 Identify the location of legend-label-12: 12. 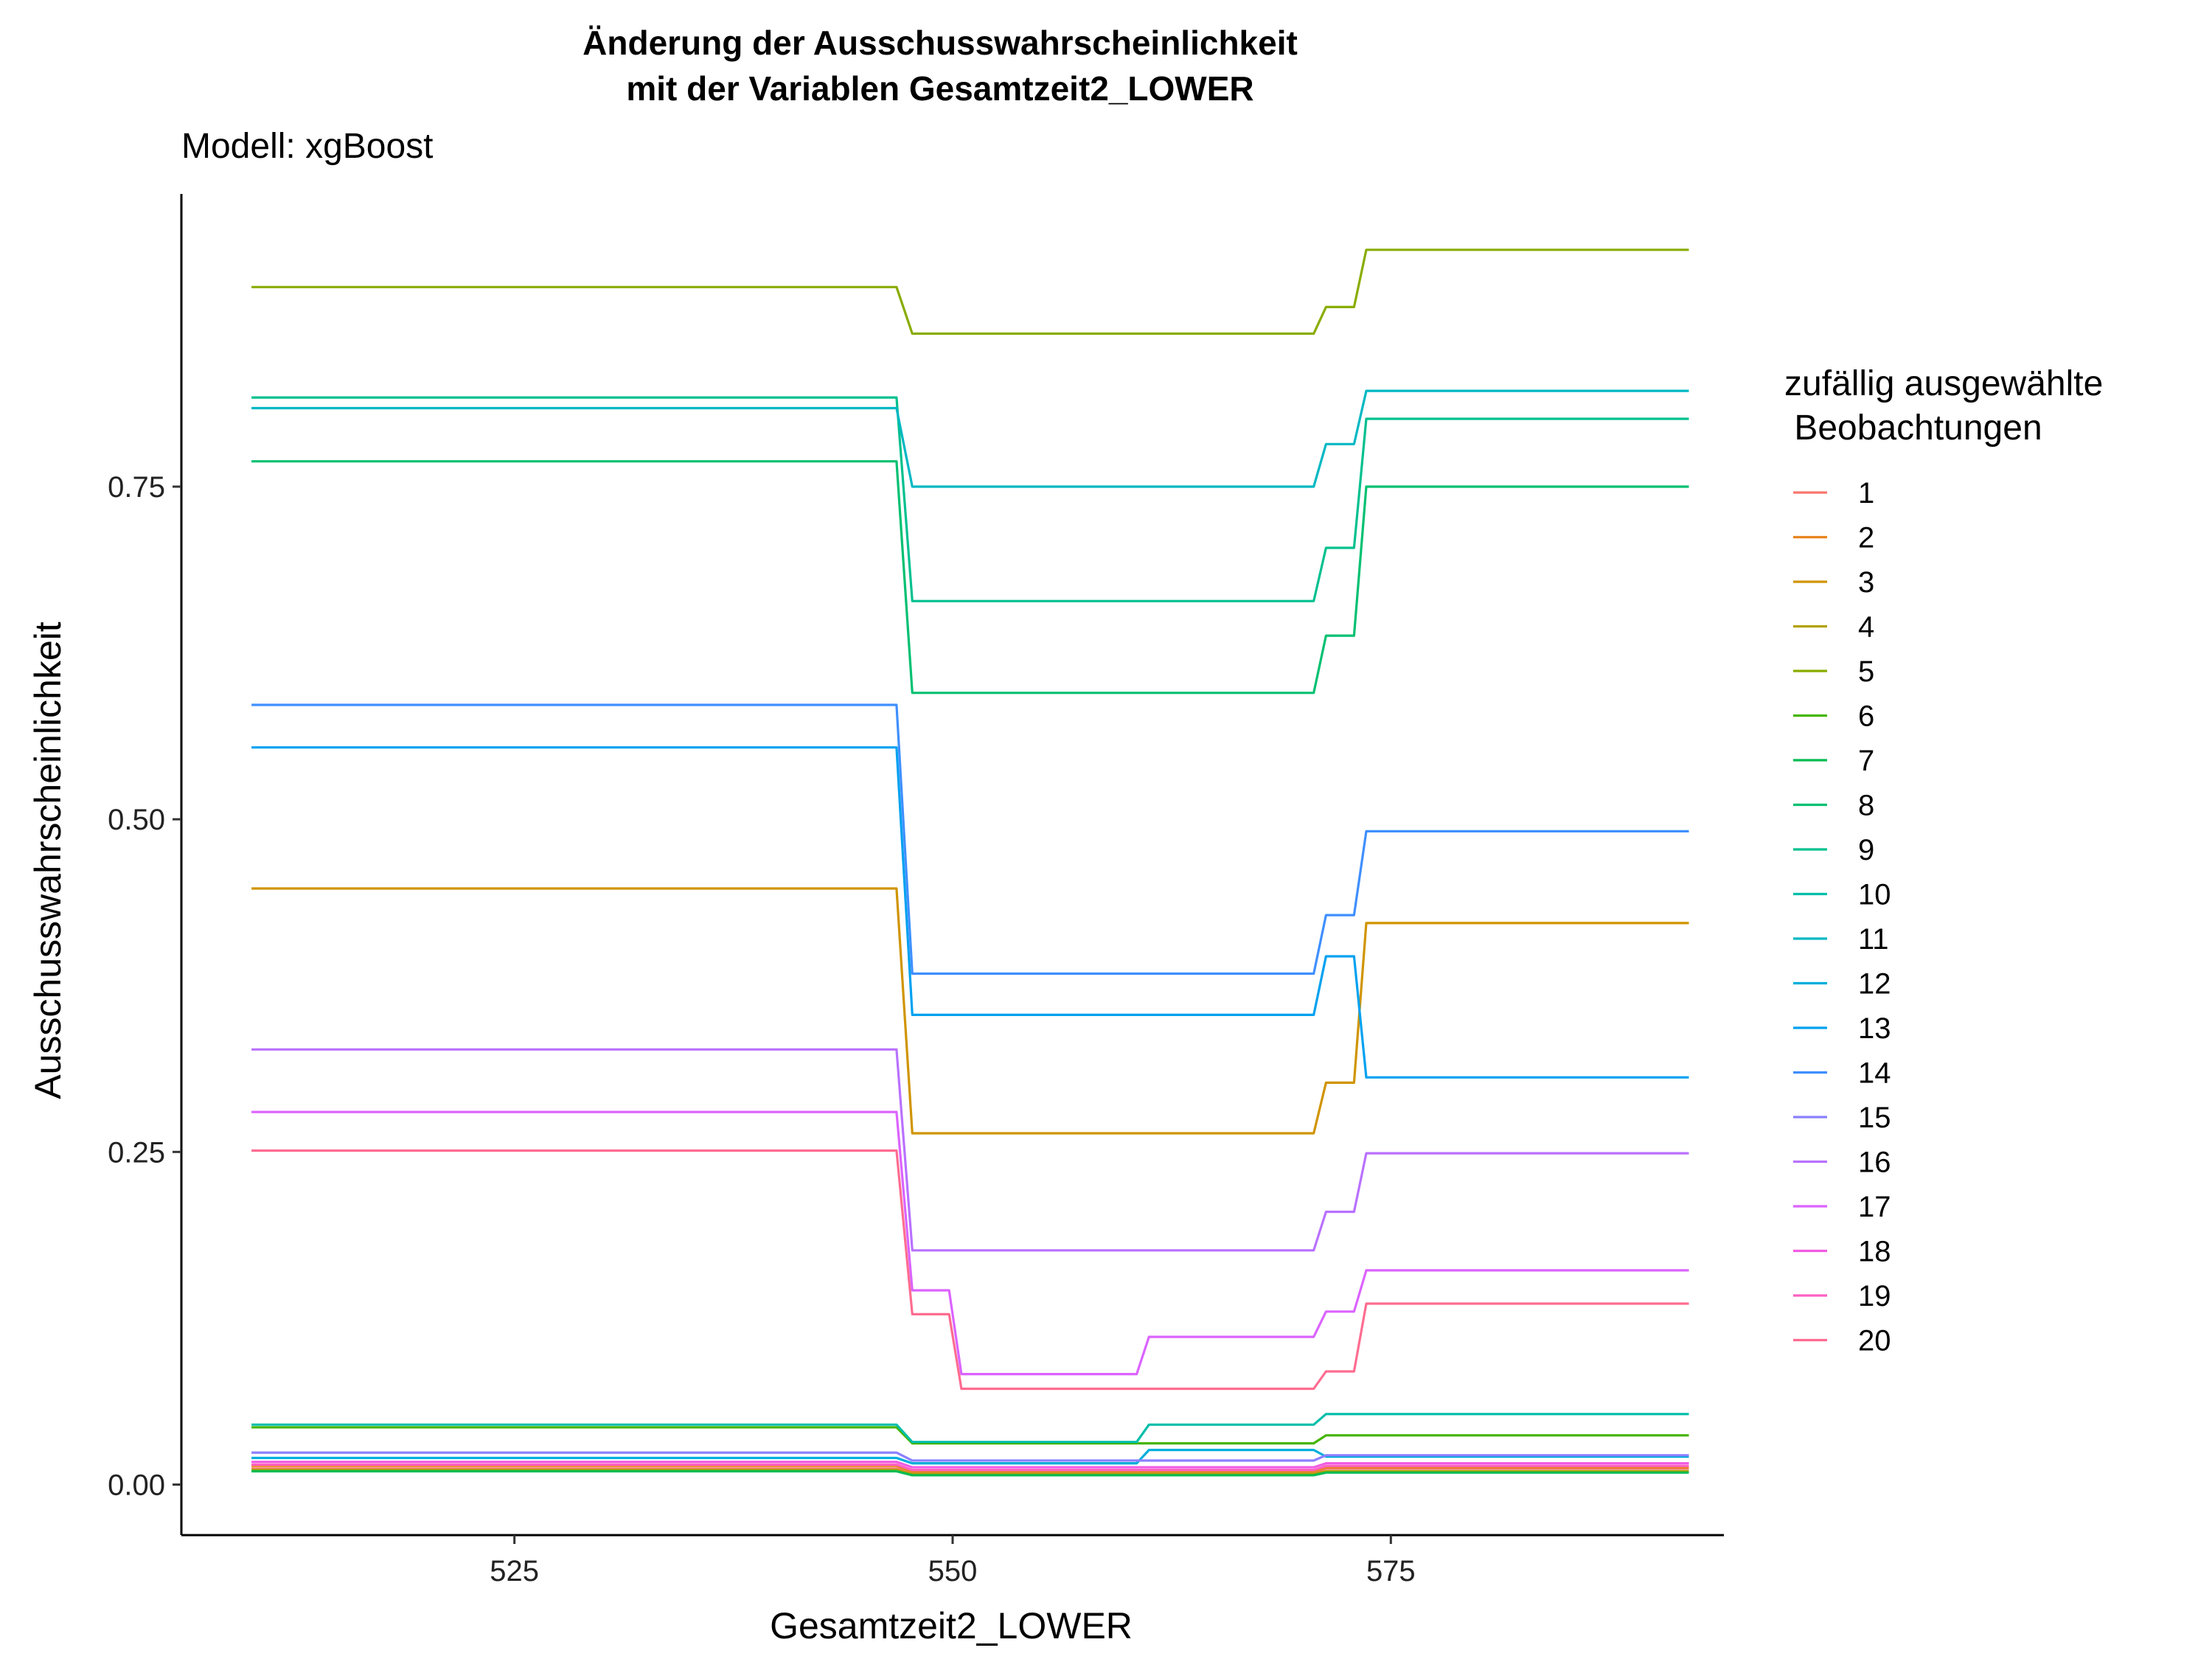
(1874, 984).